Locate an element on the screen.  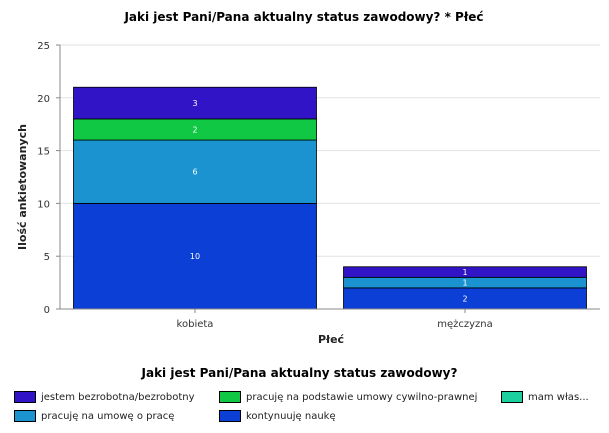
y-tick-label: 15 is located at coordinates (43, 152).